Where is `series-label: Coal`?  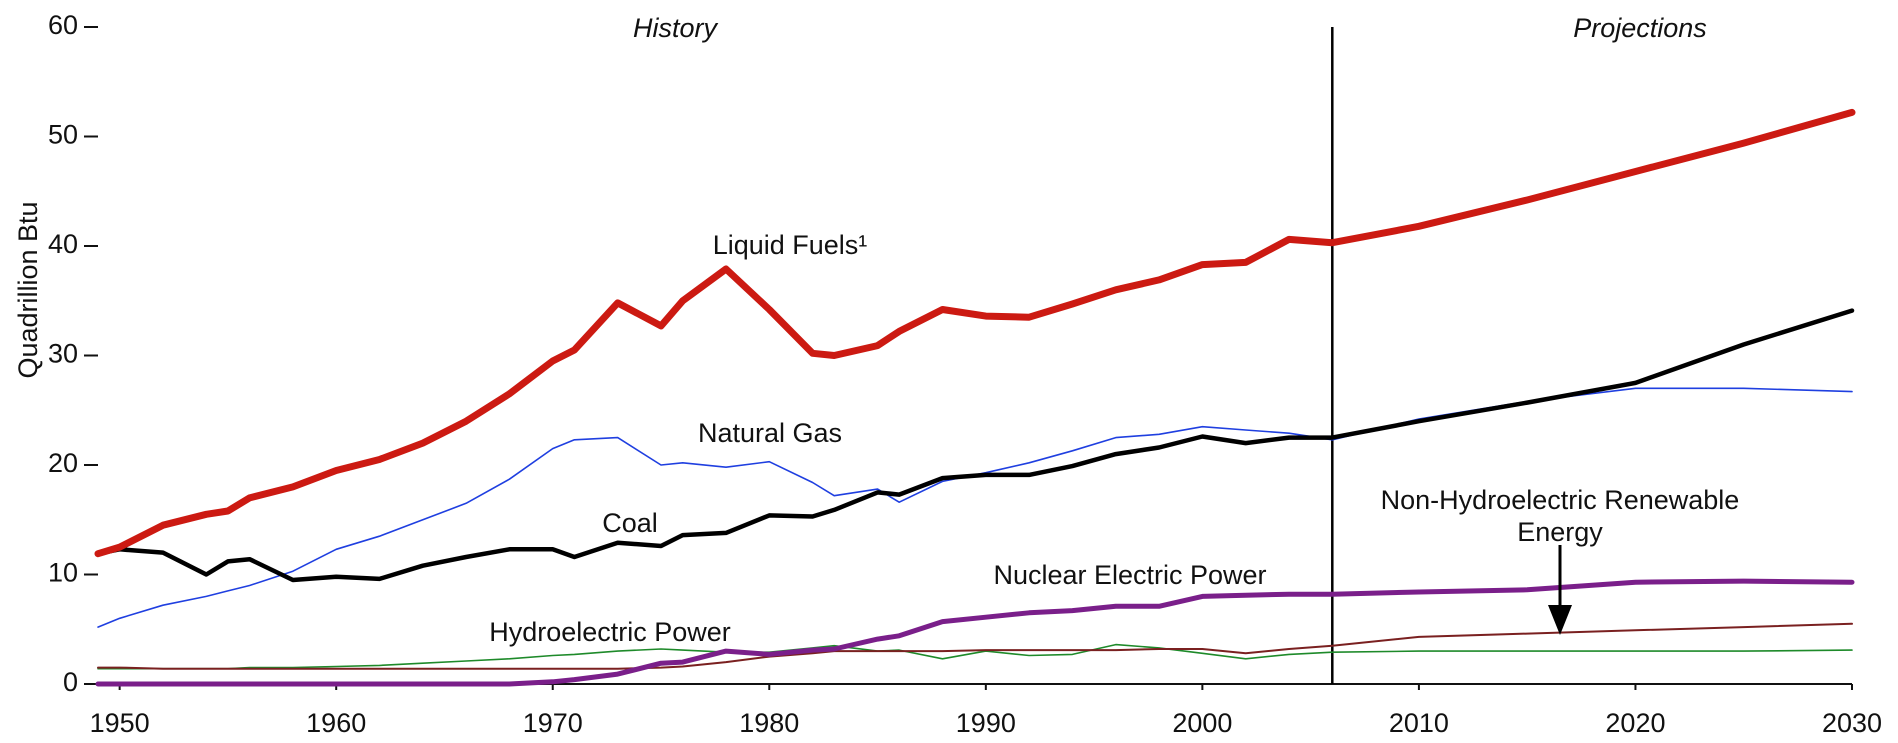
series-label: Coal is located at coordinates (630, 523).